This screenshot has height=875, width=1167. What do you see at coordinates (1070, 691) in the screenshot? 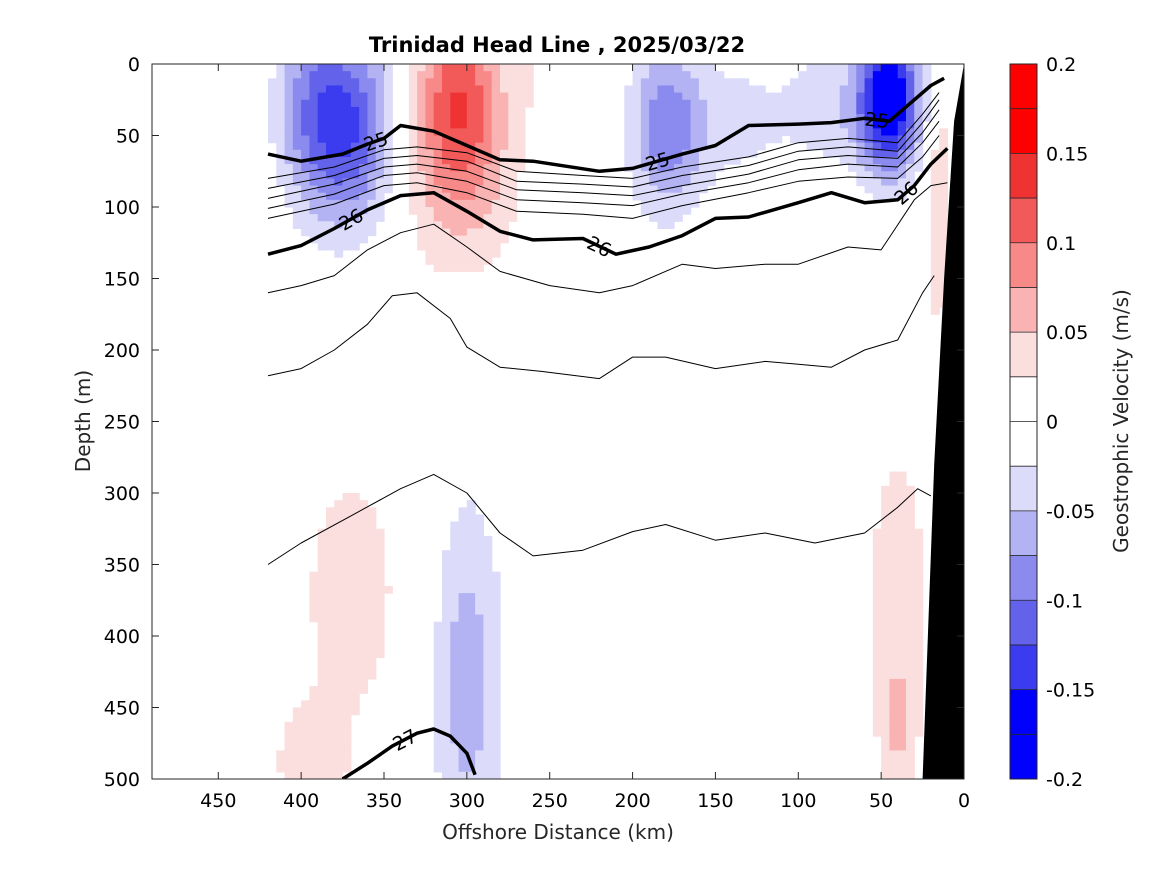
I see `colorbar-tick-label: -0.15` at bounding box center [1070, 691].